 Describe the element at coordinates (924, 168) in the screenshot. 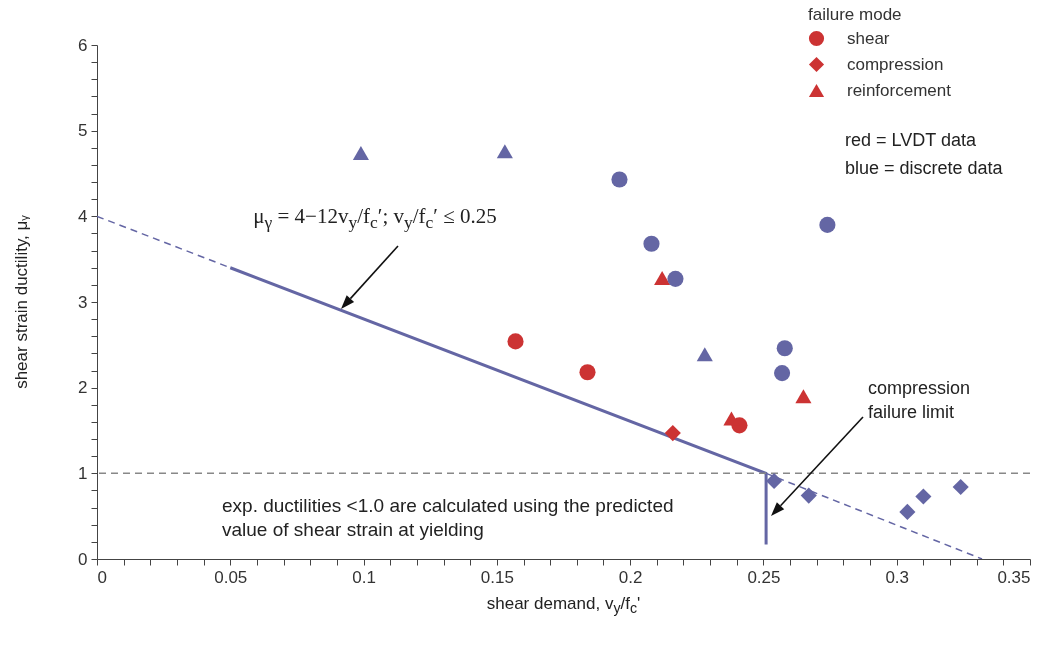

I see `annotation: blue = discrete data` at that location.